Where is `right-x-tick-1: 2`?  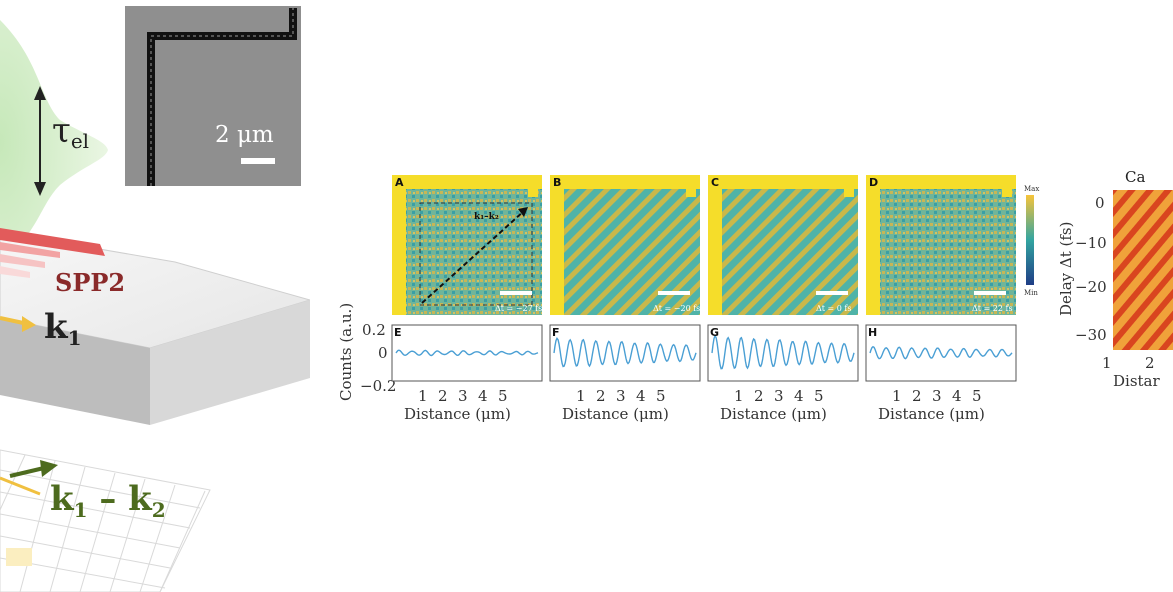 right-x-tick-1: 2 is located at coordinates (1150, 363).